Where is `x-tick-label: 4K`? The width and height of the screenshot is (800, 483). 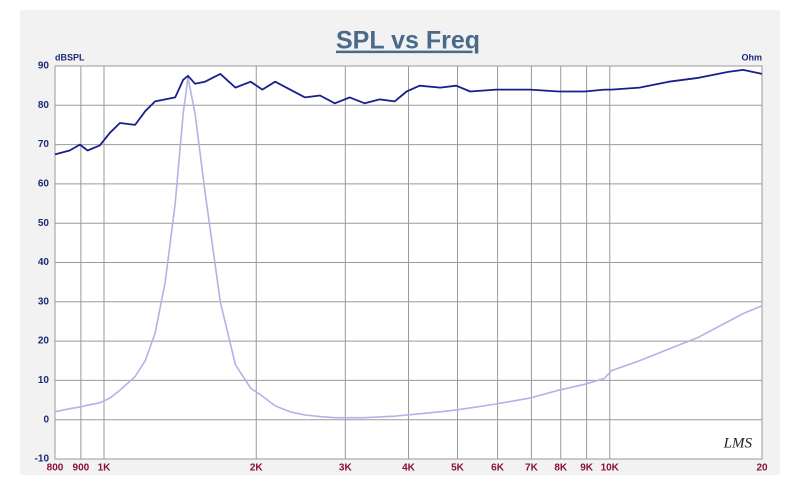
x-tick-label: 4K is located at coordinates (409, 468).